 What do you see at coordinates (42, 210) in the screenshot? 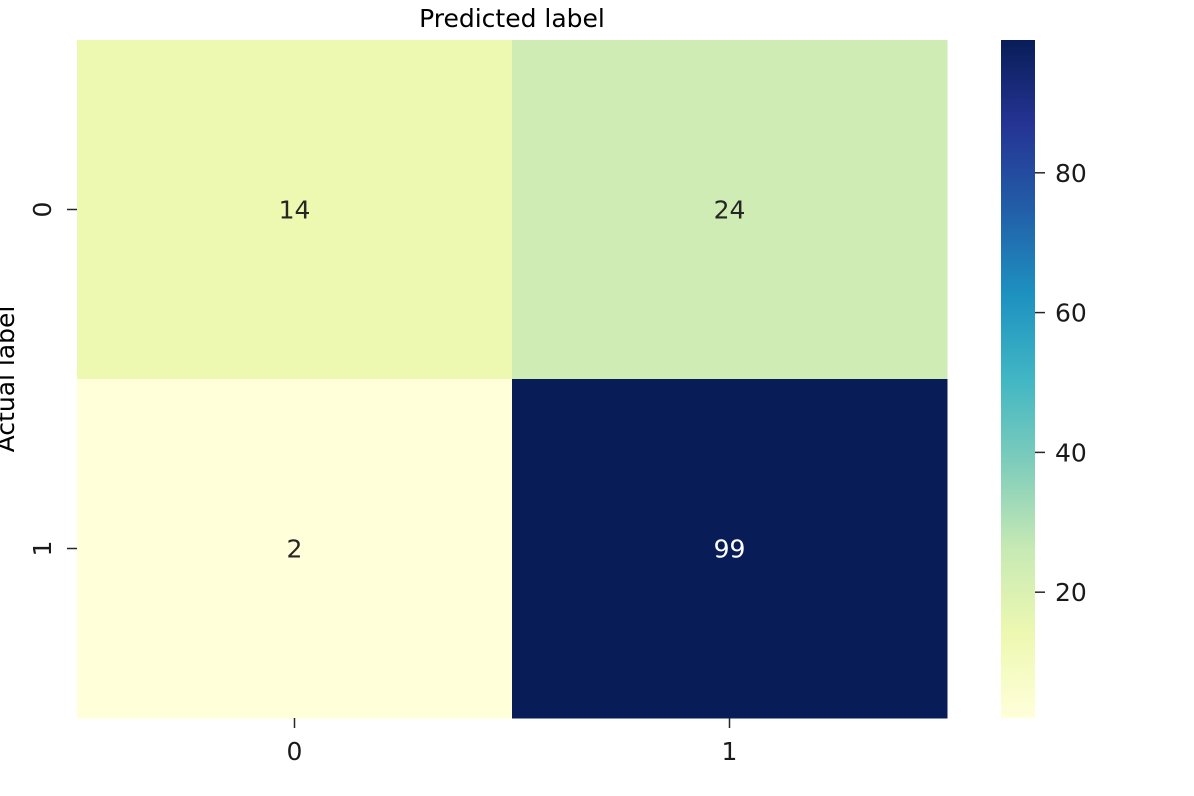
I see `y-tick-label: 0` at bounding box center [42, 210].